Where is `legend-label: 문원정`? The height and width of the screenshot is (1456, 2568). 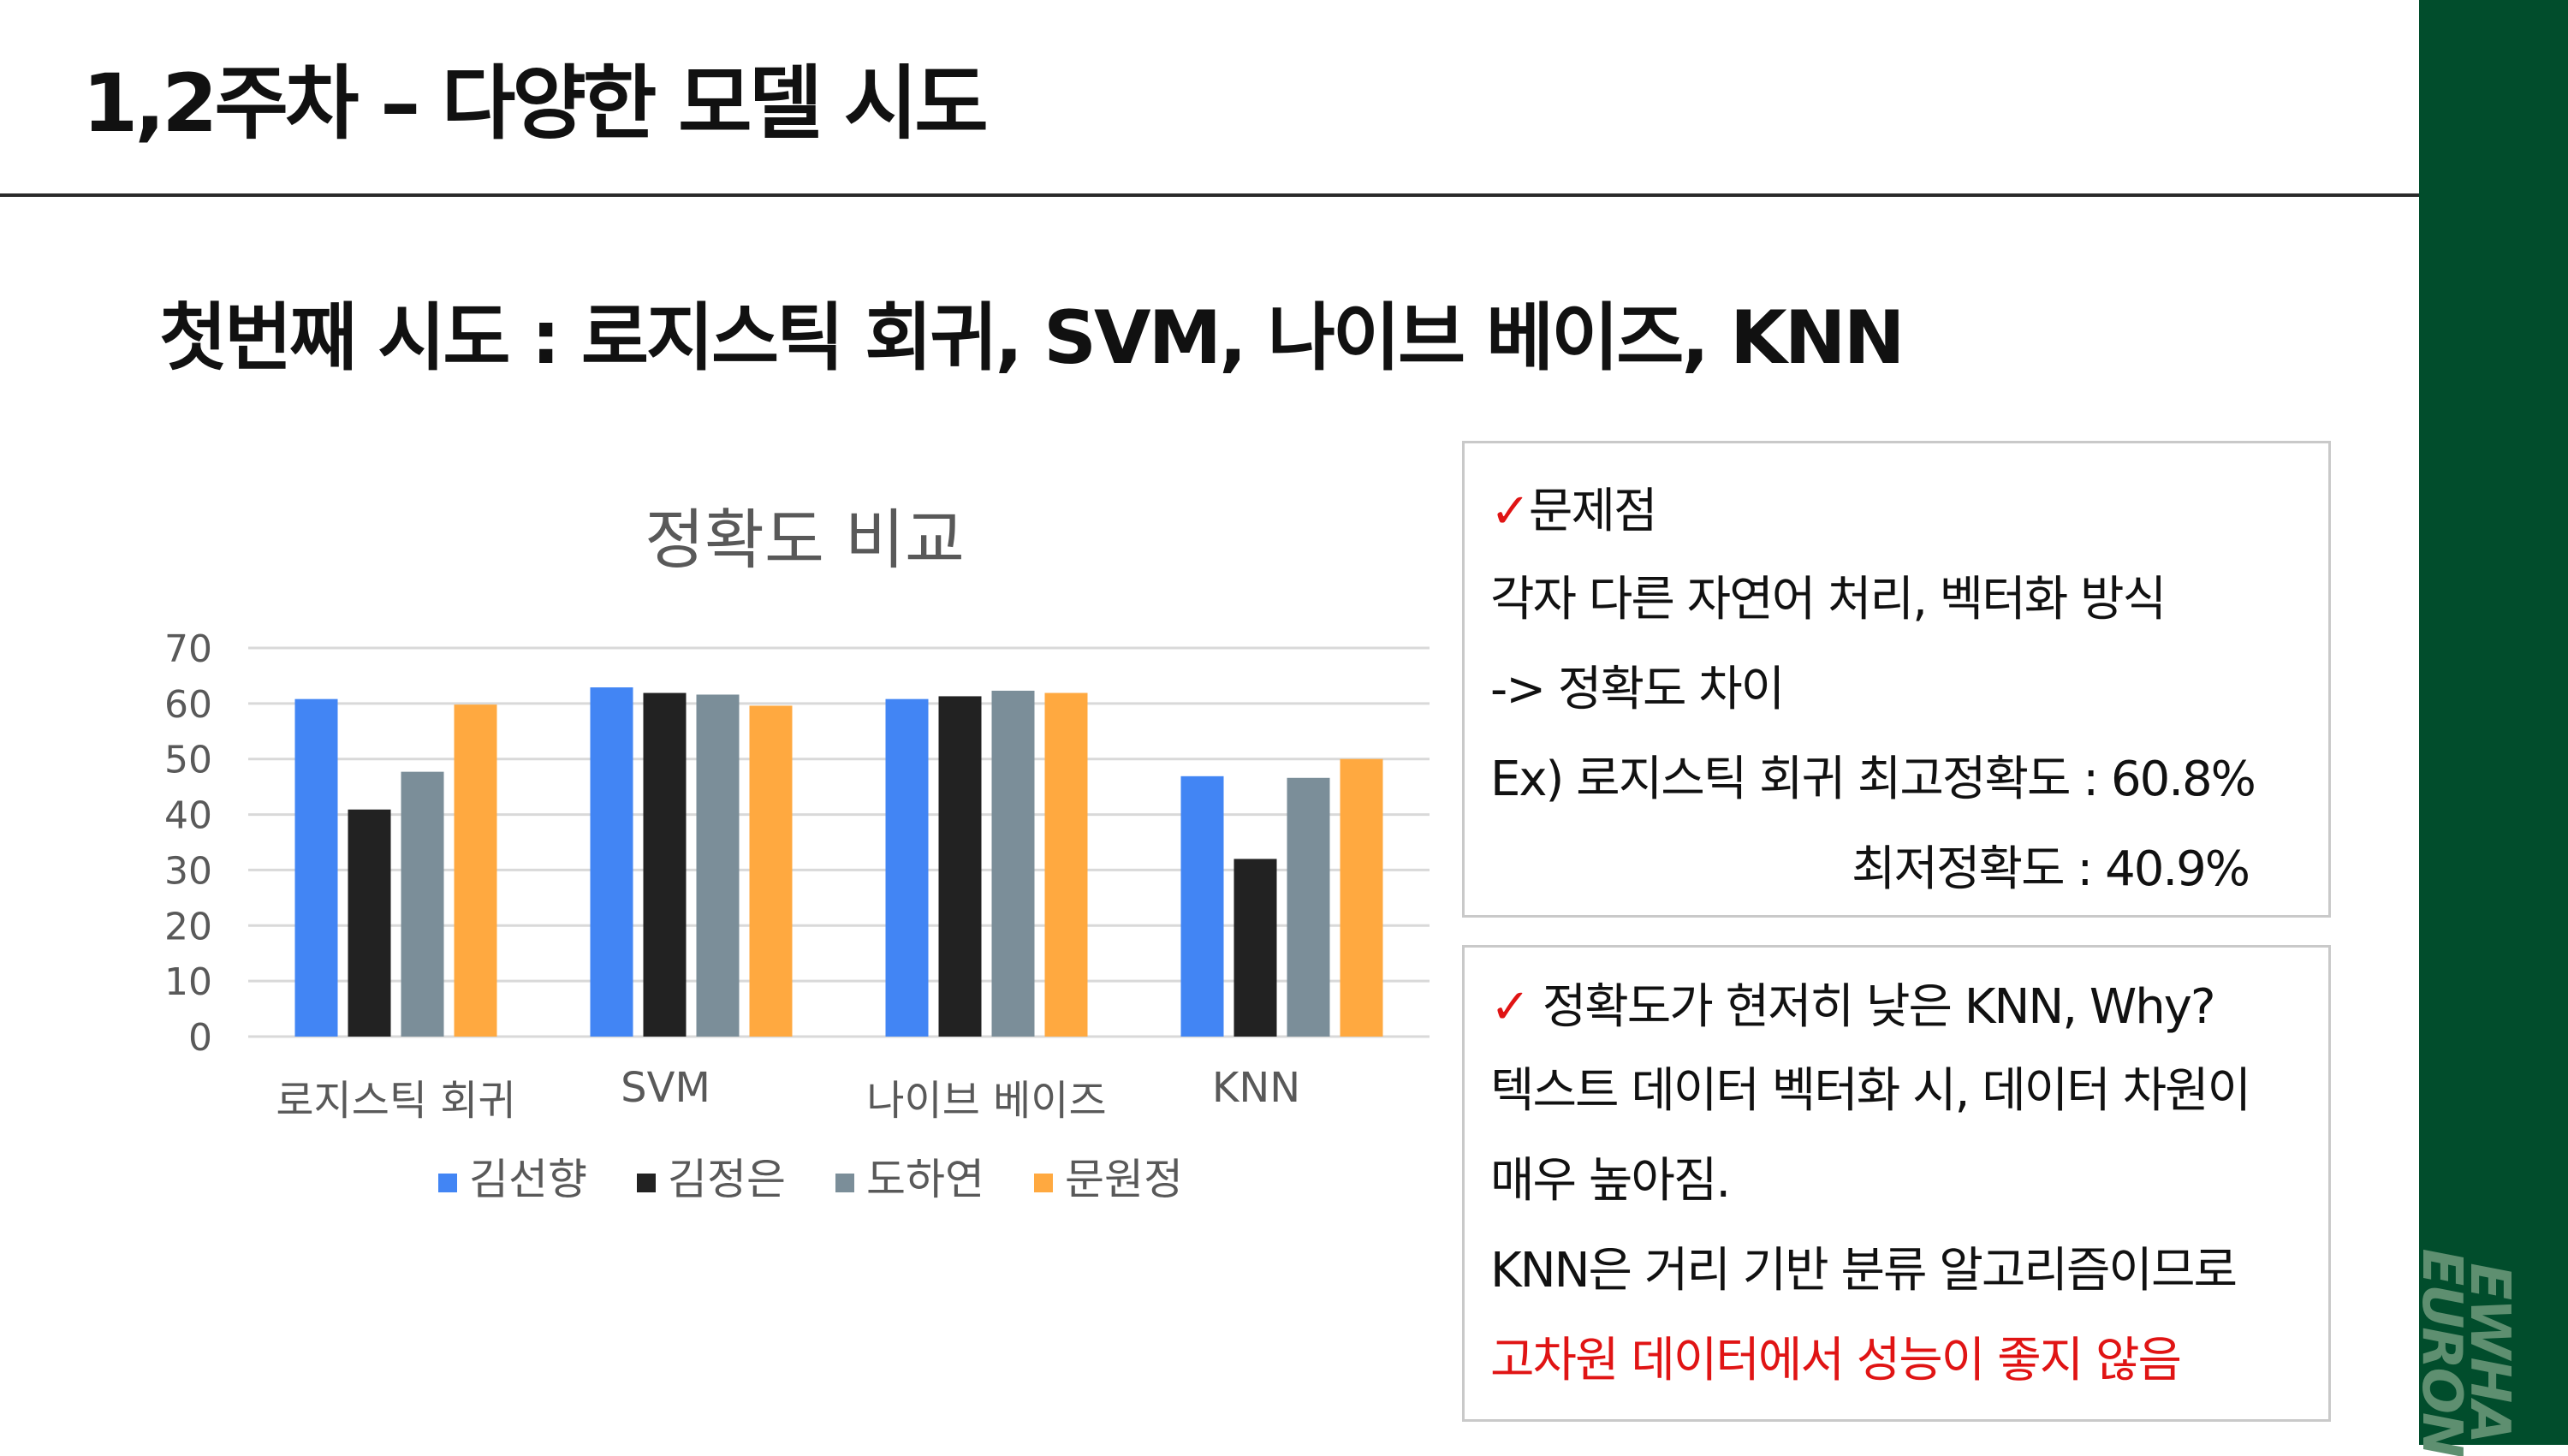
legend-label: 문원정 is located at coordinates (1124, 1180).